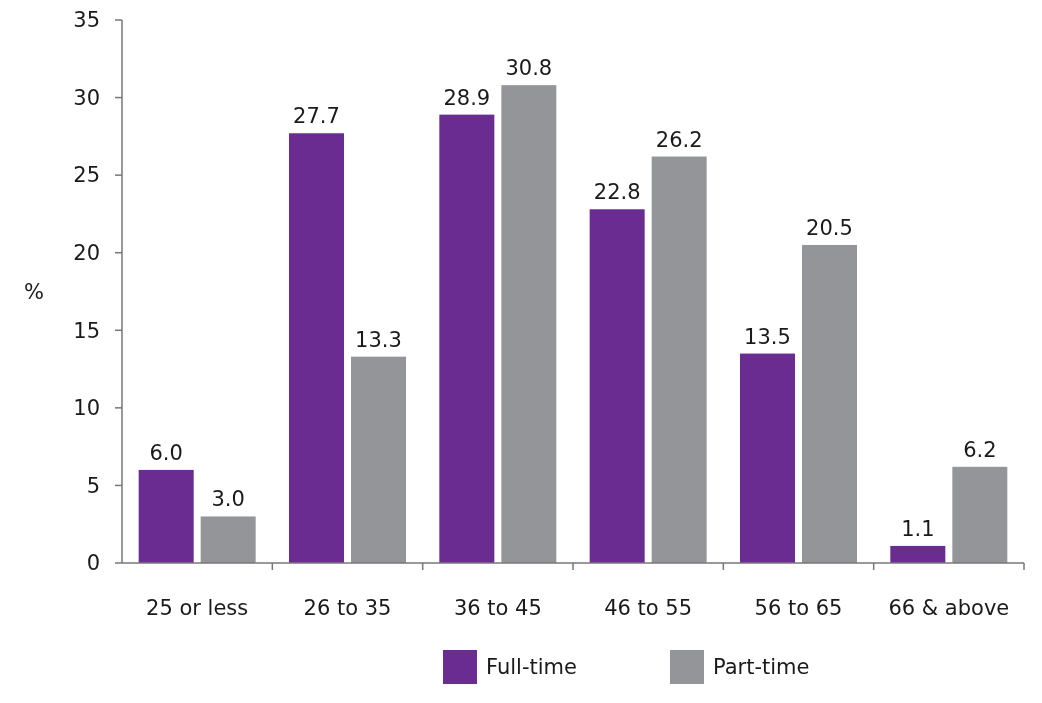  What do you see at coordinates (93, 485) in the screenshot?
I see `y-tick-label: 5` at bounding box center [93, 485].